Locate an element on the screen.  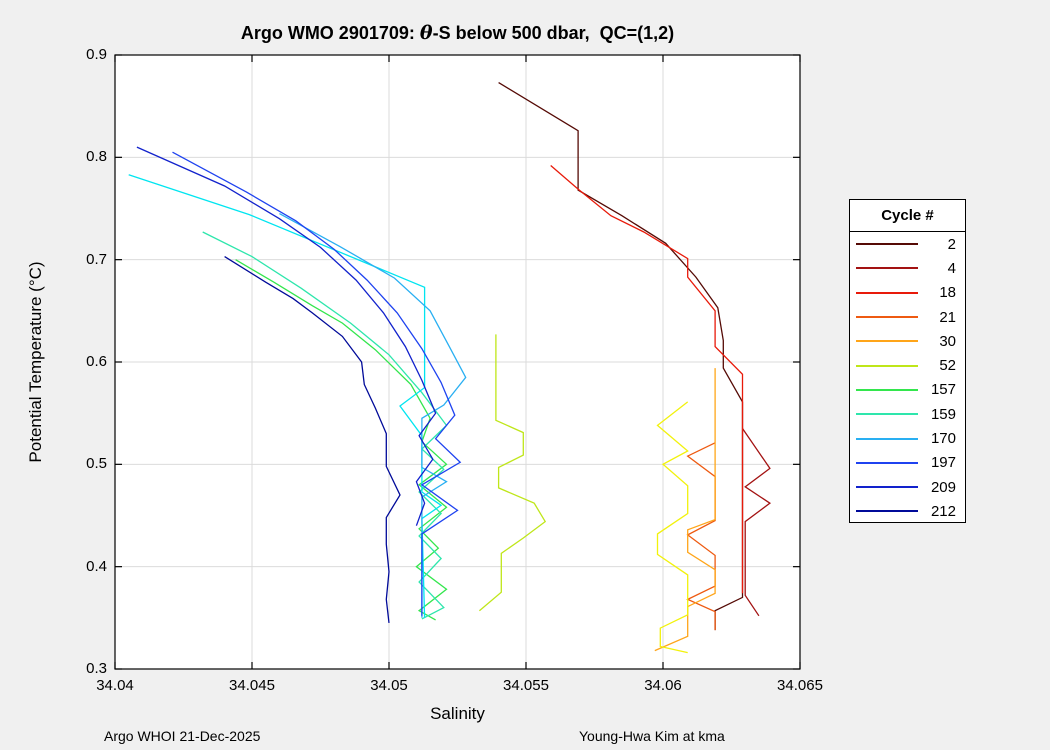
x-tick-label: 34.065 is located at coordinates (800, 685).